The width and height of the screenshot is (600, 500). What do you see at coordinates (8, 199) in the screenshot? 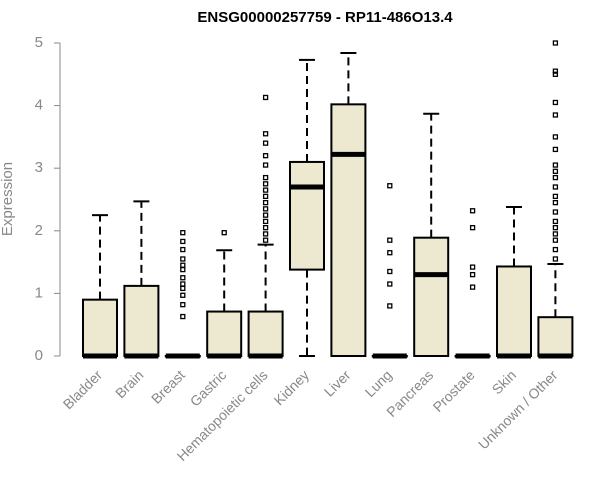
I see `y-axis-label: Expression` at bounding box center [8, 199].